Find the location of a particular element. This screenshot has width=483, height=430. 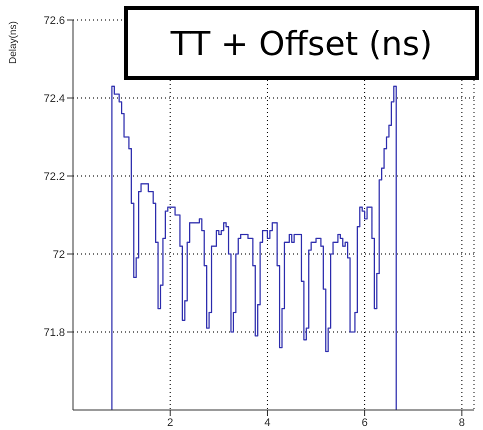

x-tick-label: 6 is located at coordinates (365, 422).